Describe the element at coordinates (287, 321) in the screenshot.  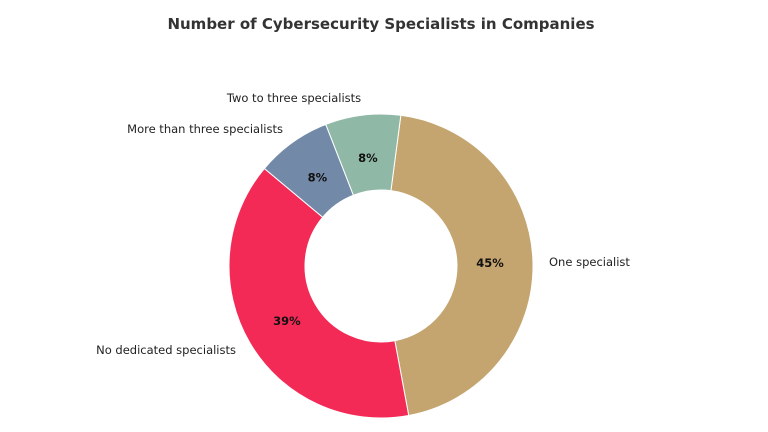
I see `slice-percent-no-dedicated-specialists: 39%` at that location.